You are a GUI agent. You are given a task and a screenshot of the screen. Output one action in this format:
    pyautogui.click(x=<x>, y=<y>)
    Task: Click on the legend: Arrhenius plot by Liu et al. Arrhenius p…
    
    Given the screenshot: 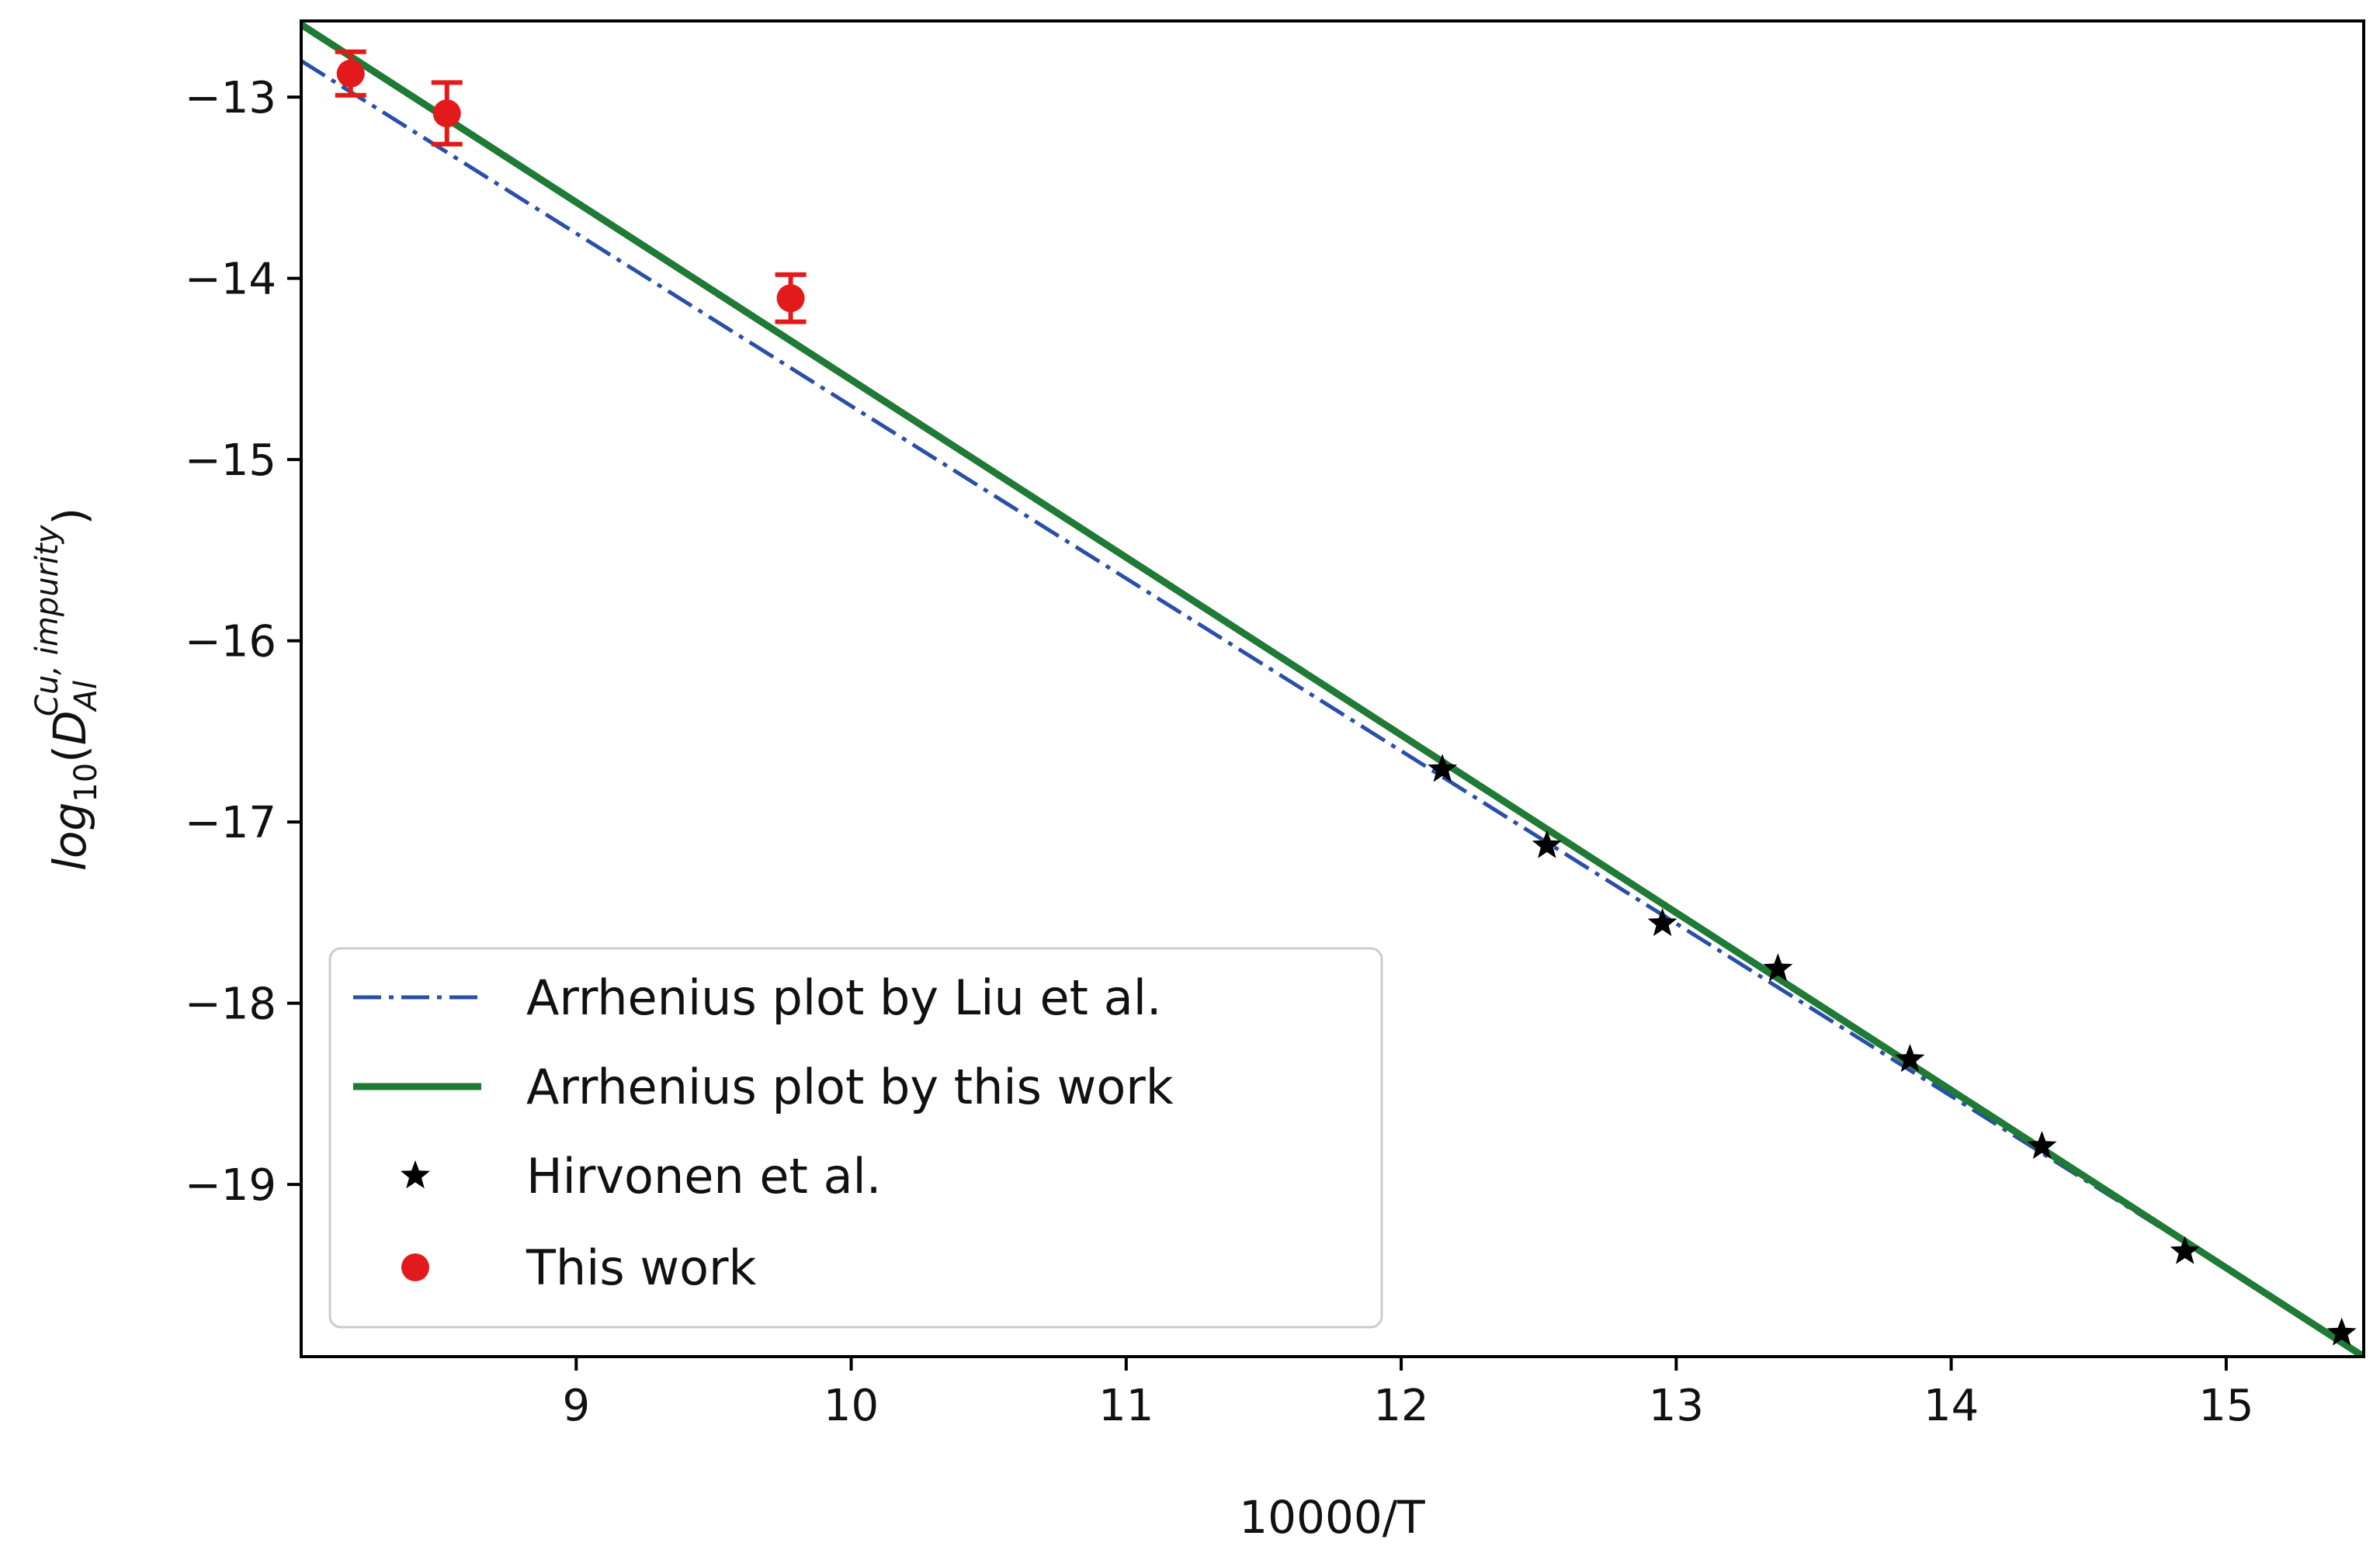 What is the action you would take?
    pyautogui.click(x=856, y=1138)
    